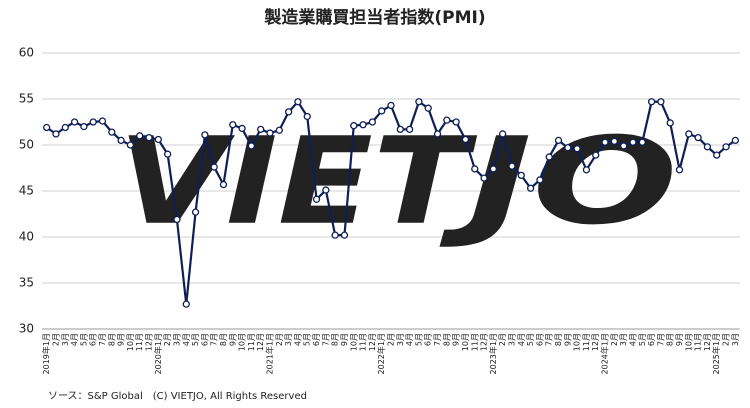 This screenshot has height=408, width=750. What do you see at coordinates (26, 145) in the screenshot?
I see `y-tick-label: 50` at bounding box center [26, 145].